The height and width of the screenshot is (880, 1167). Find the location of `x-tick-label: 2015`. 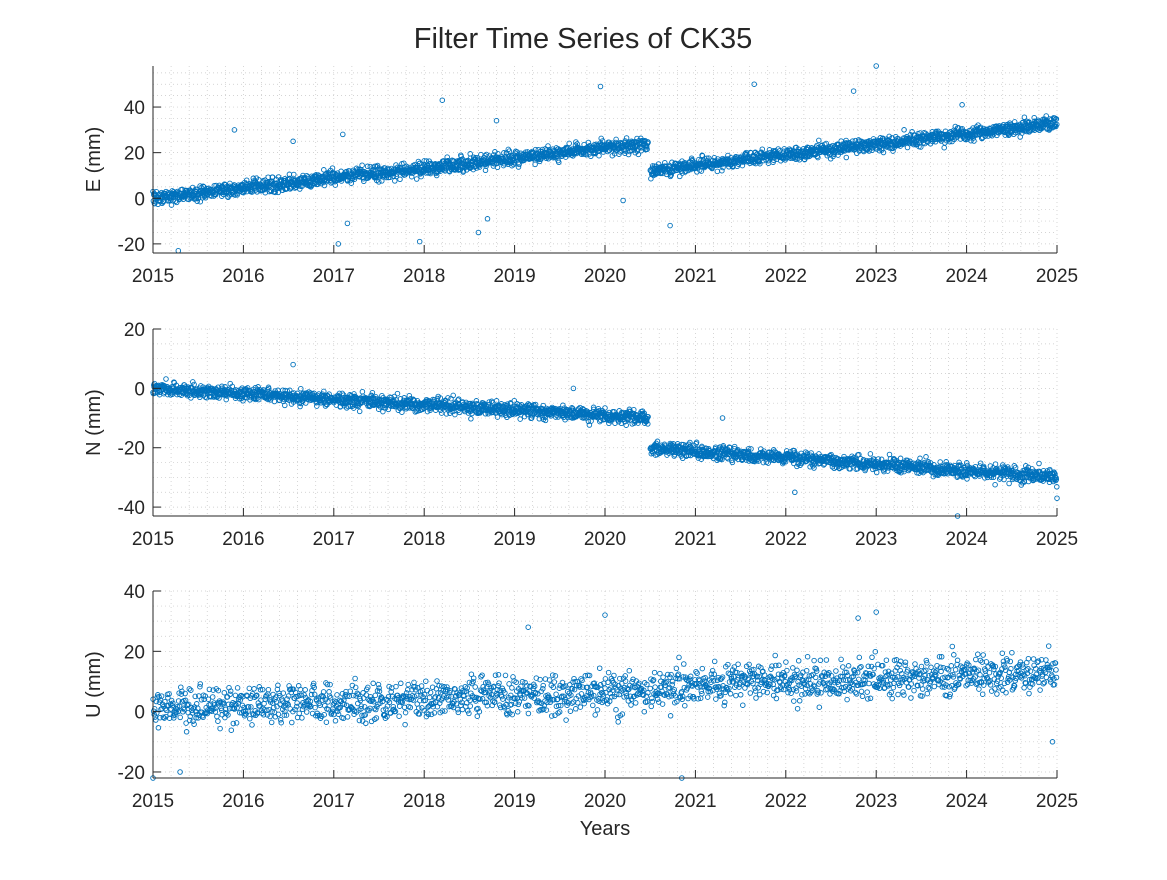

x-tick-label: 2015 is located at coordinates (153, 276).